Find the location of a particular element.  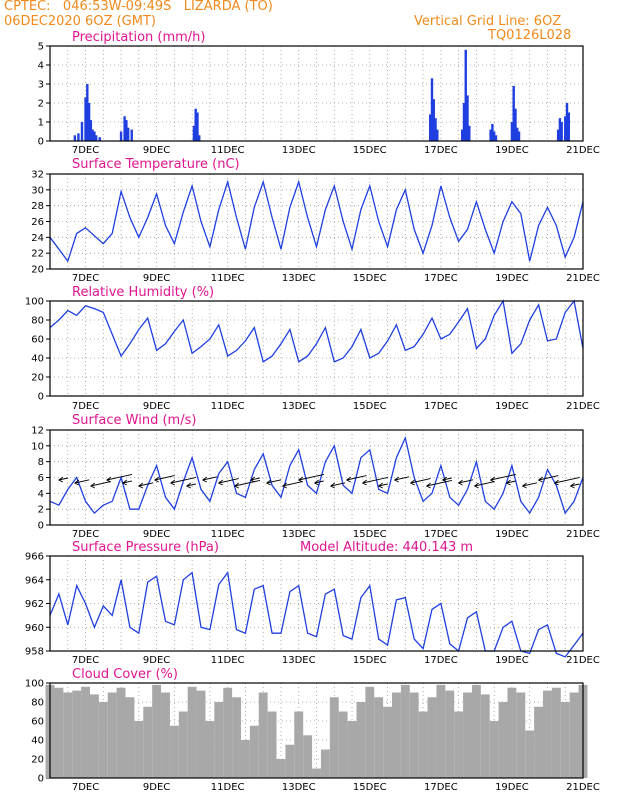

y-tick-label: 962 is located at coordinates (34, 604).